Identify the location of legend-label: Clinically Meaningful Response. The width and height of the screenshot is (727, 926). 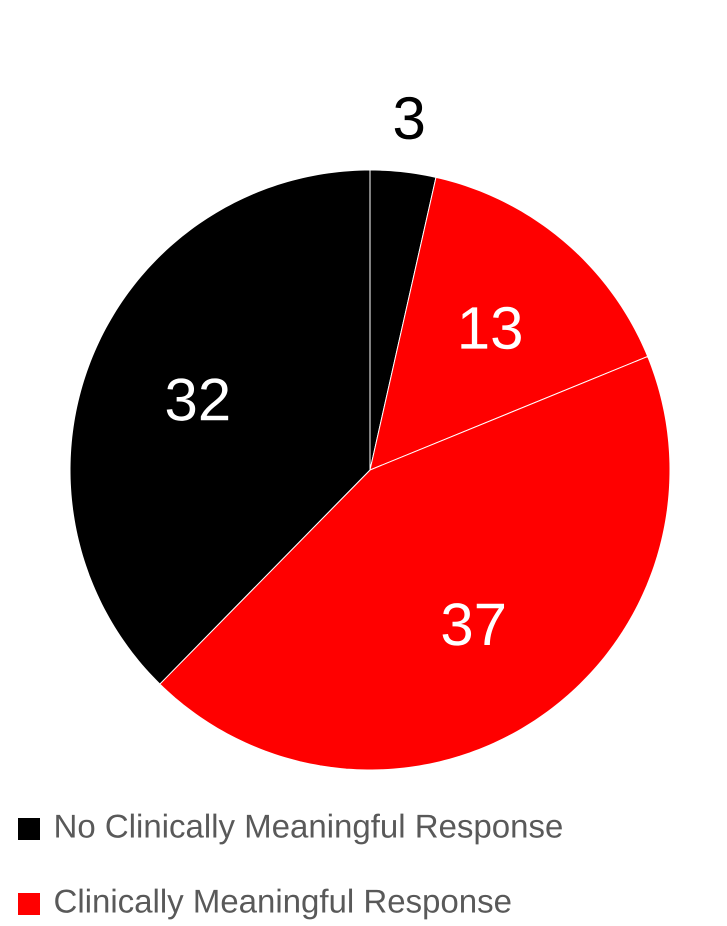
(283, 904).